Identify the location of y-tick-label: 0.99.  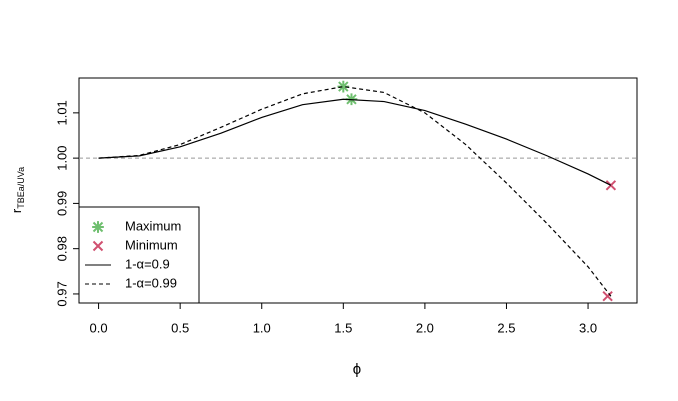
(61, 203).